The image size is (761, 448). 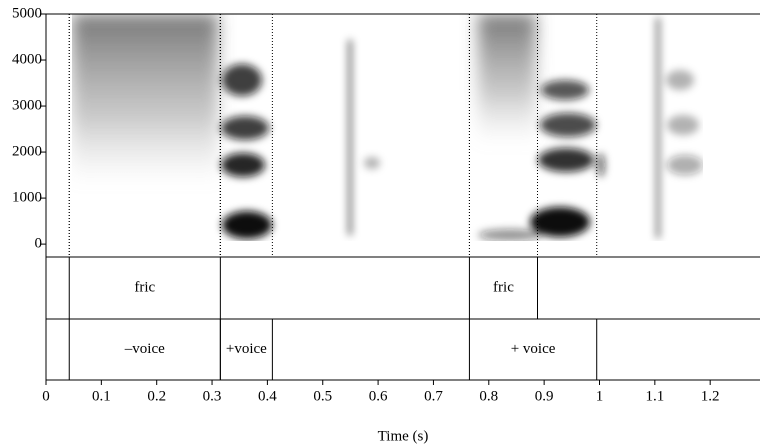 I want to click on y-tick-label: 5000, so click(x=27, y=13).